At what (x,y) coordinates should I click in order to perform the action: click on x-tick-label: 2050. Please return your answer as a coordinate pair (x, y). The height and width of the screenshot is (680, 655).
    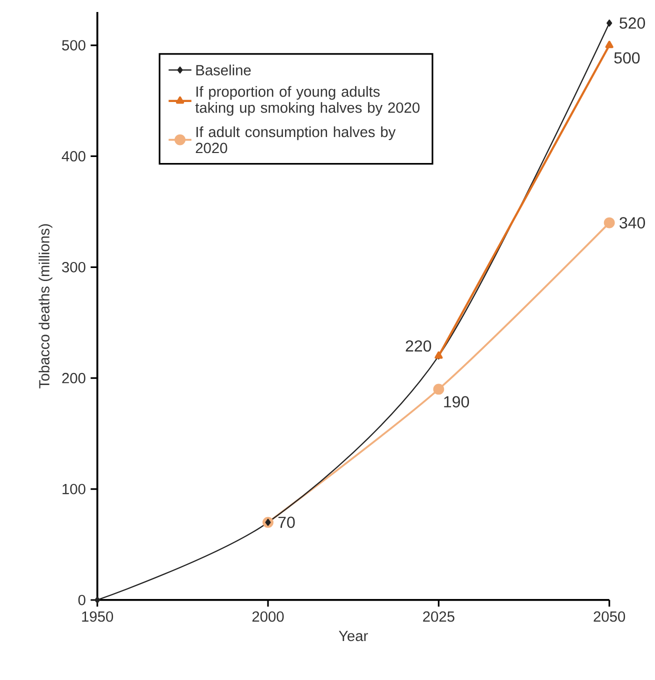
    Looking at the image, I should click on (610, 616).